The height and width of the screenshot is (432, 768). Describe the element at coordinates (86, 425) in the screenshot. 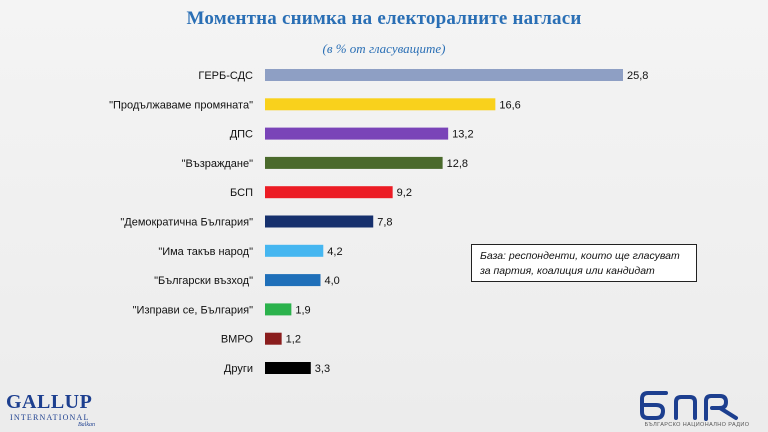

I see `gallup-logo-region: Balkan` at that location.